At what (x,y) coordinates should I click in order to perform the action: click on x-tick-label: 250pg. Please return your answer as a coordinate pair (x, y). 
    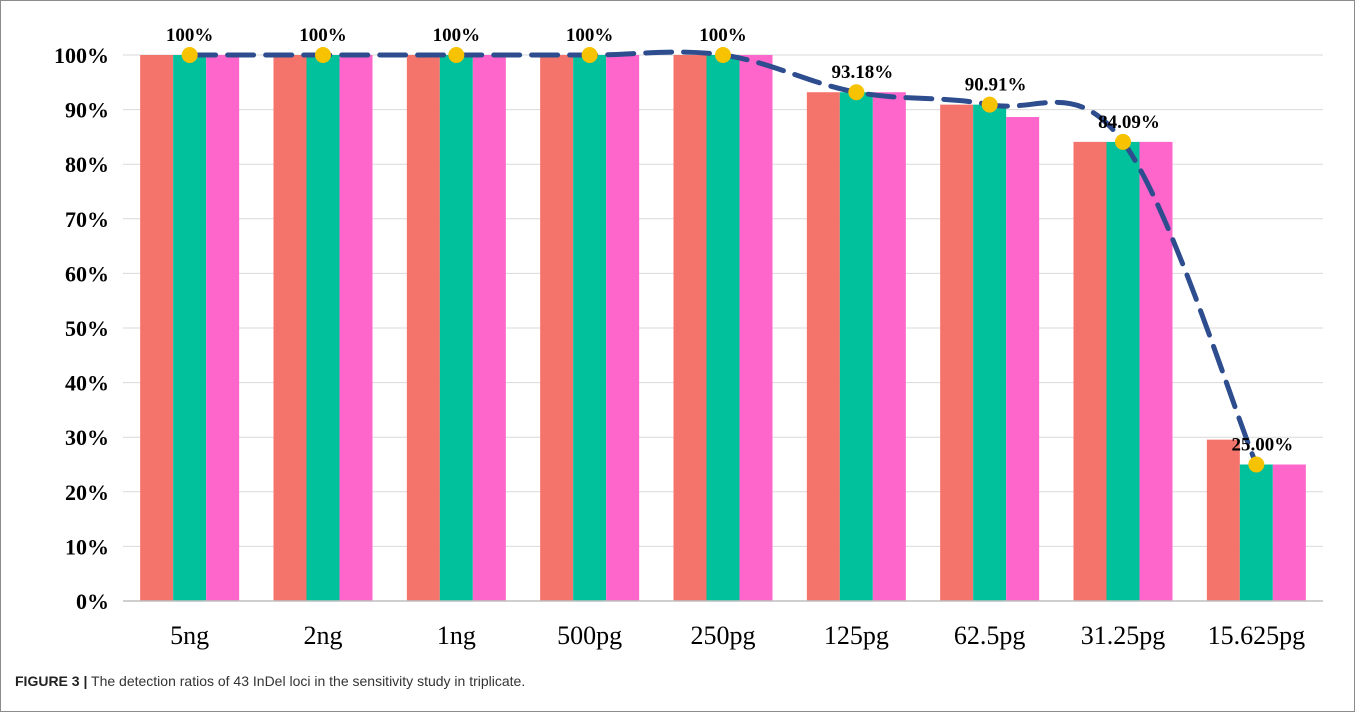
    Looking at the image, I should click on (723, 635).